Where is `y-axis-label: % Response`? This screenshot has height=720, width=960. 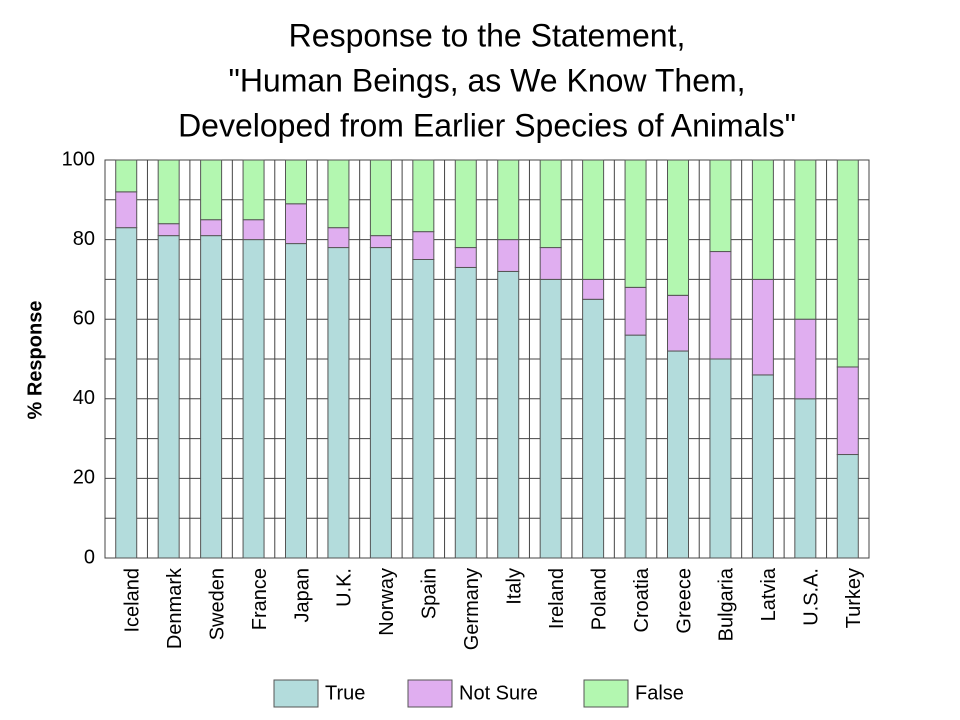 y-axis-label: % Response is located at coordinates (35, 360).